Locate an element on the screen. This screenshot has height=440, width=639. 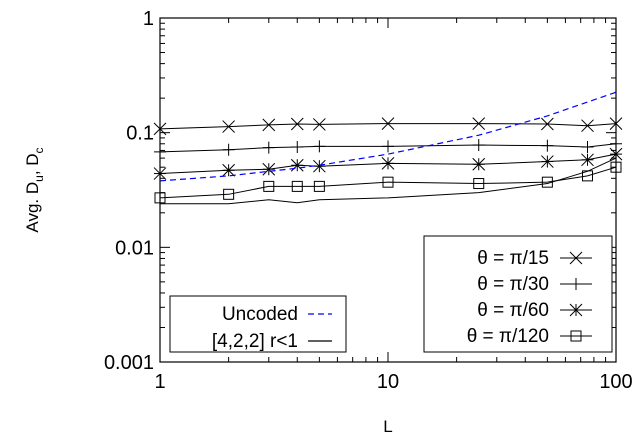
y-axis-title-sub-c: c is located at coordinates (39, 150).